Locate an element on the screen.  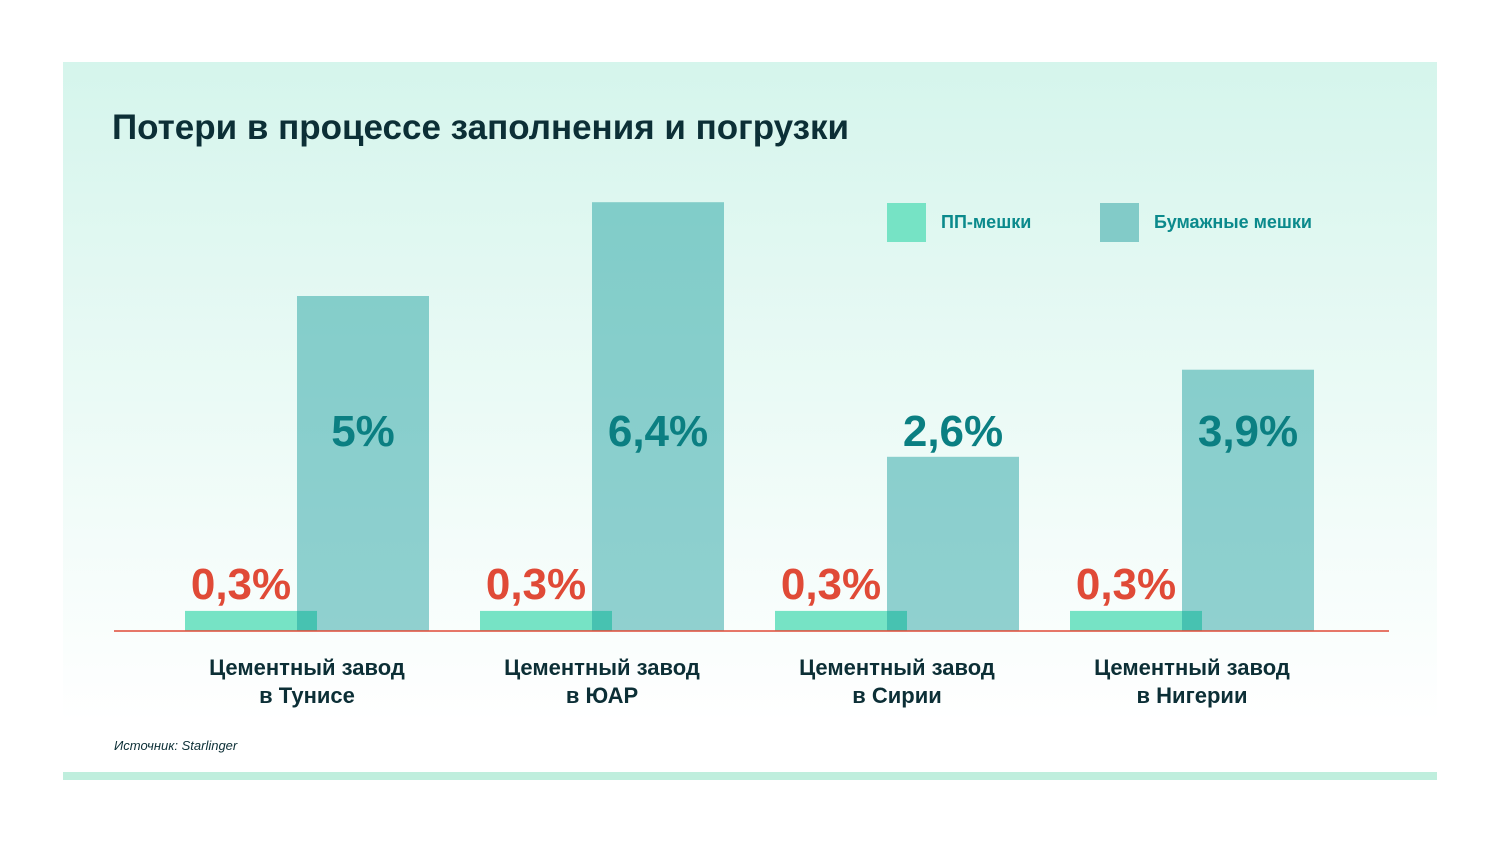
category-label-line2: в Сирии is located at coordinates (897, 695).